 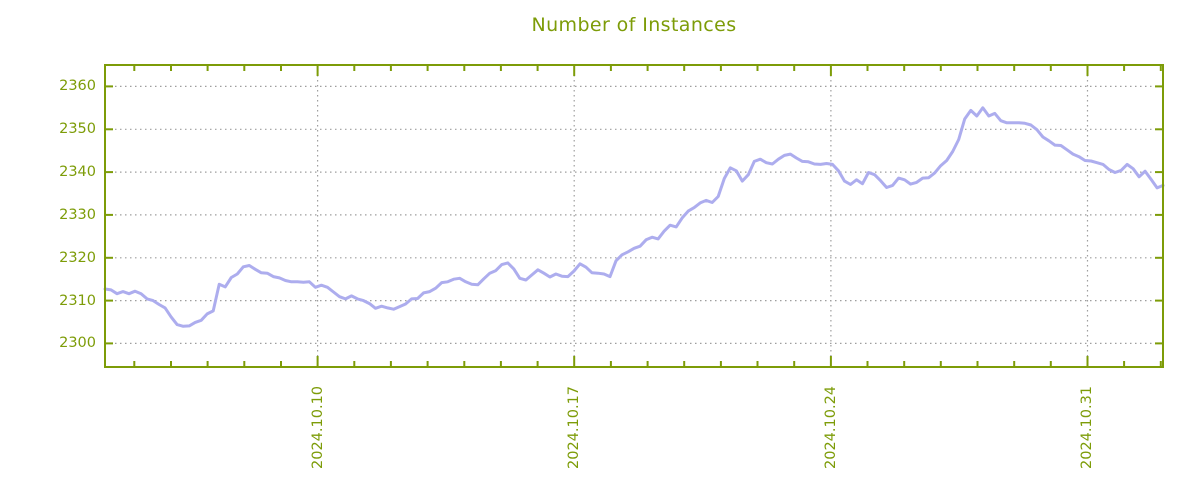 I want to click on chart-title: Number of Instances, so click(x=634, y=25).